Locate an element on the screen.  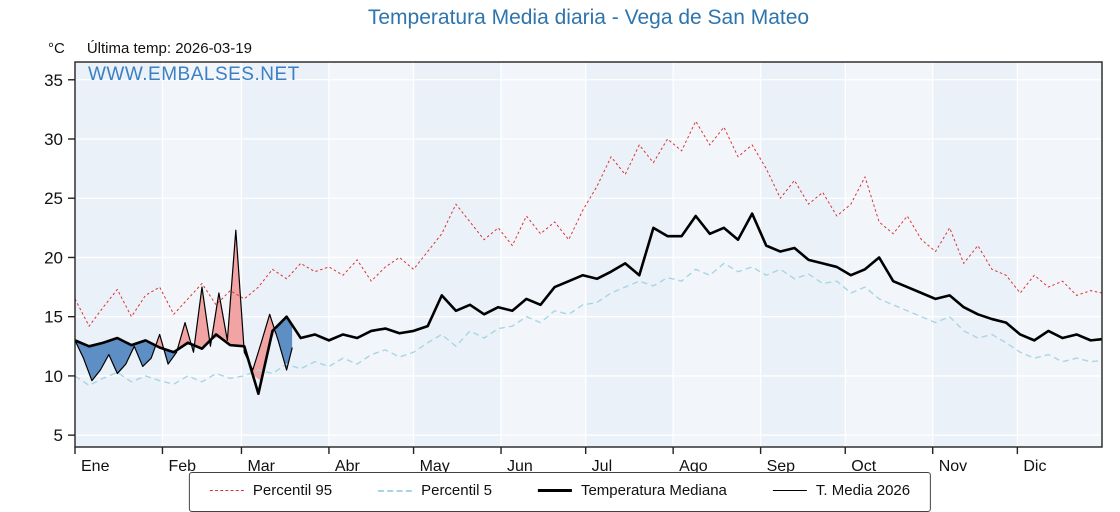
unit-label: °C is located at coordinates (56, 48).